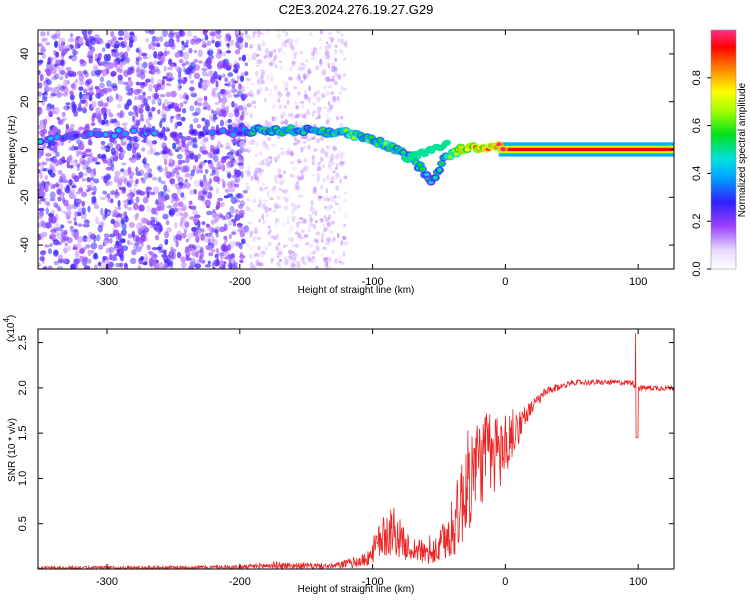 The width and height of the screenshot is (750, 600). What do you see at coordinates (12, 450) in the screenshot?
I see `snr-y-label: SNR (10 * v/v)` at bounding box center [12, 450].